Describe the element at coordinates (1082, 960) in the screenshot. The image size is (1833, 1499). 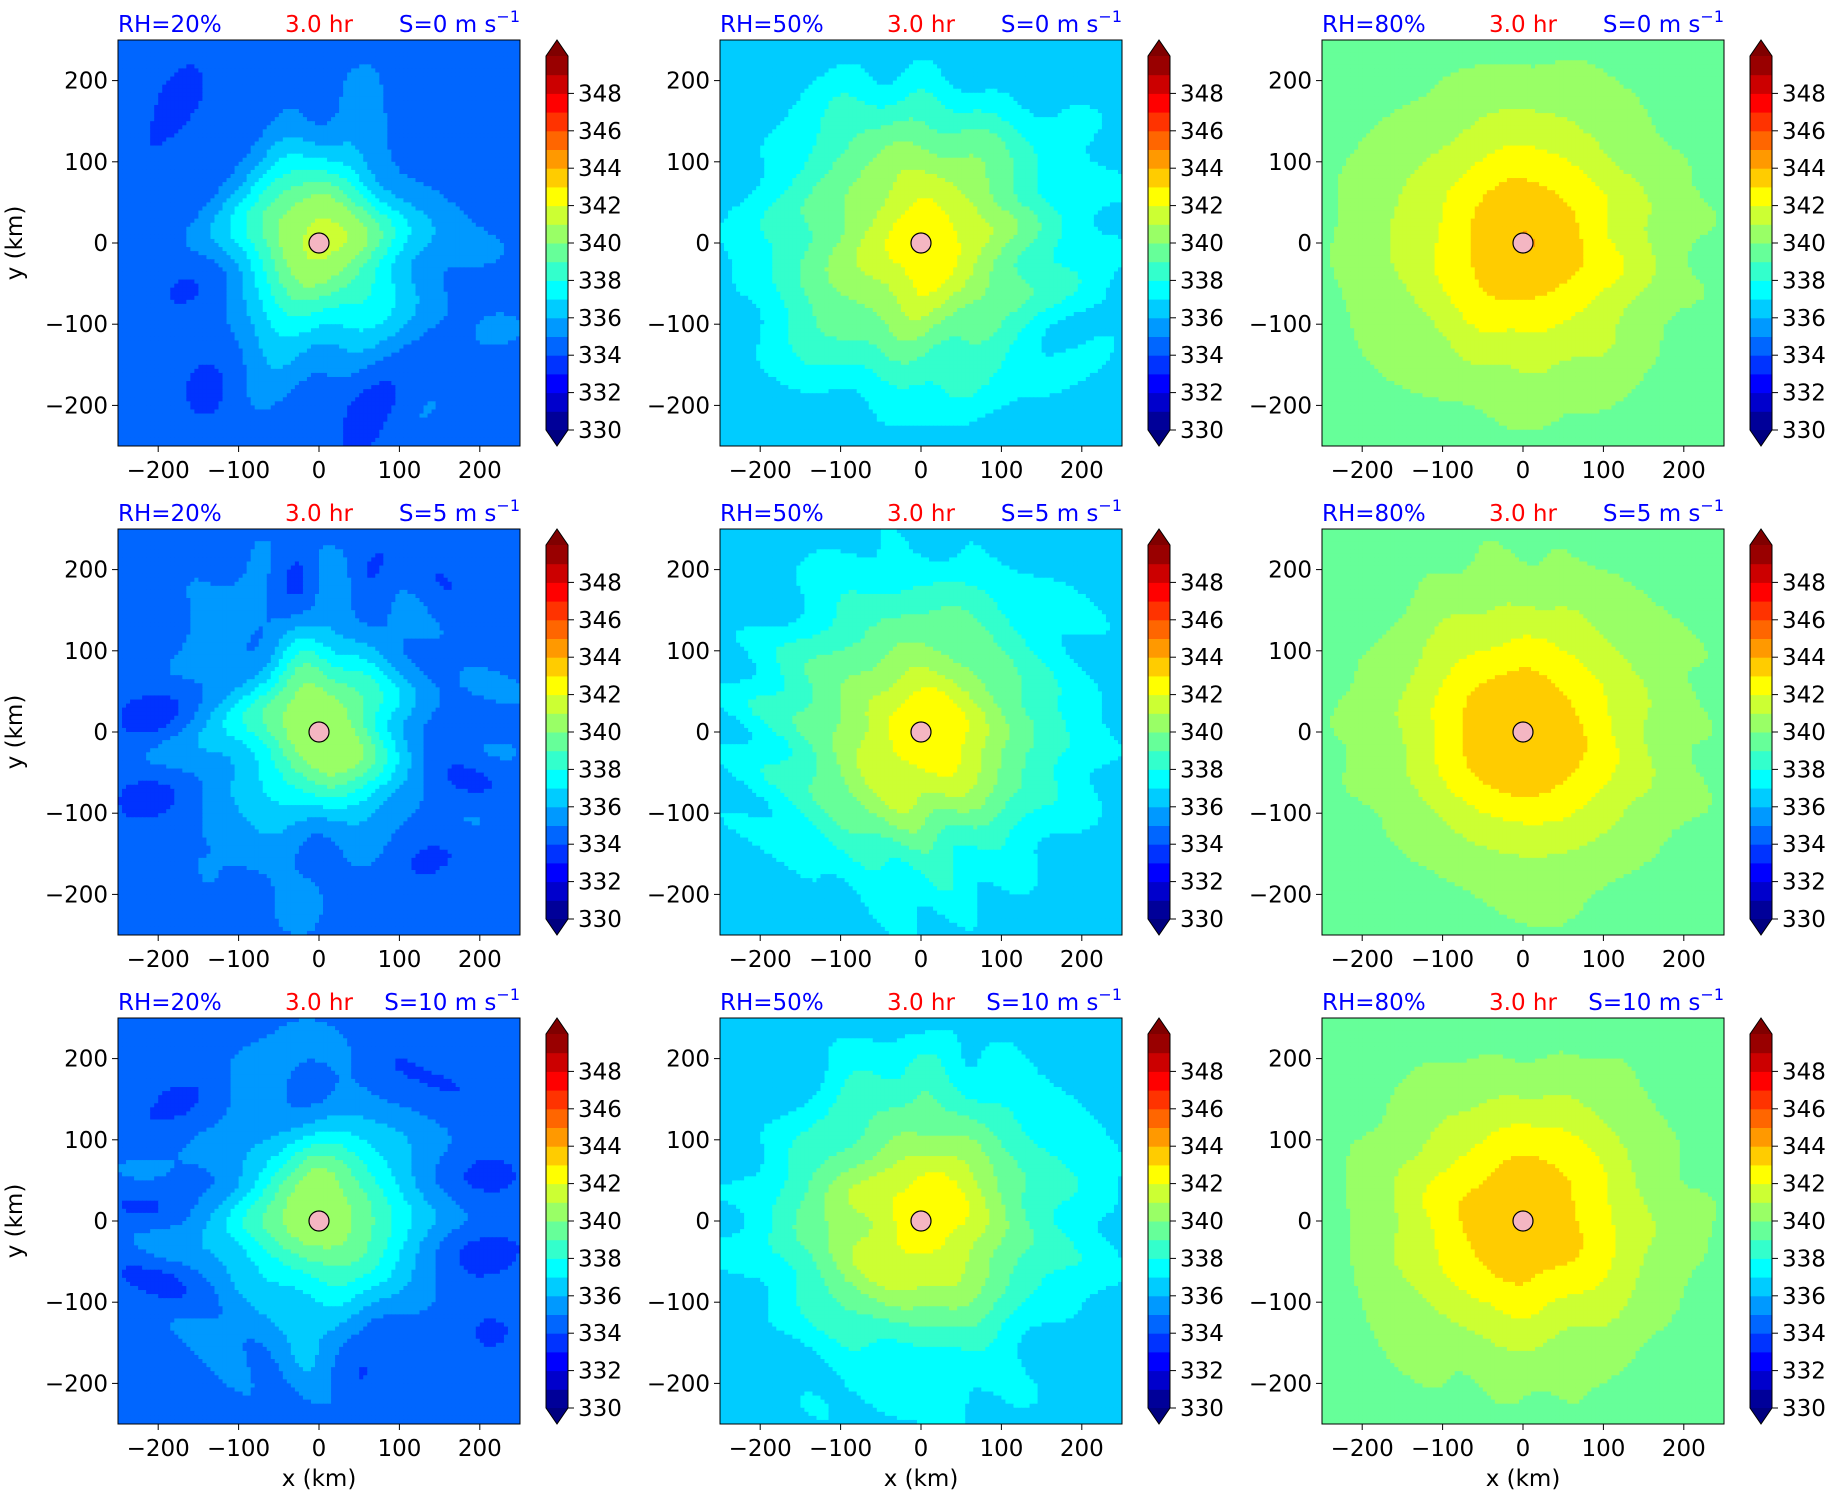
I see `x-tick-label: 200` at that location.